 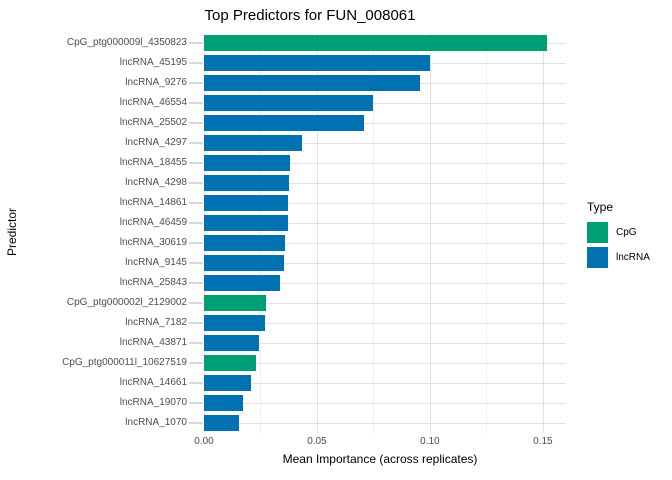 I want to click on y-axis-label: lncRNA_7182, so click(x=156, y=322).